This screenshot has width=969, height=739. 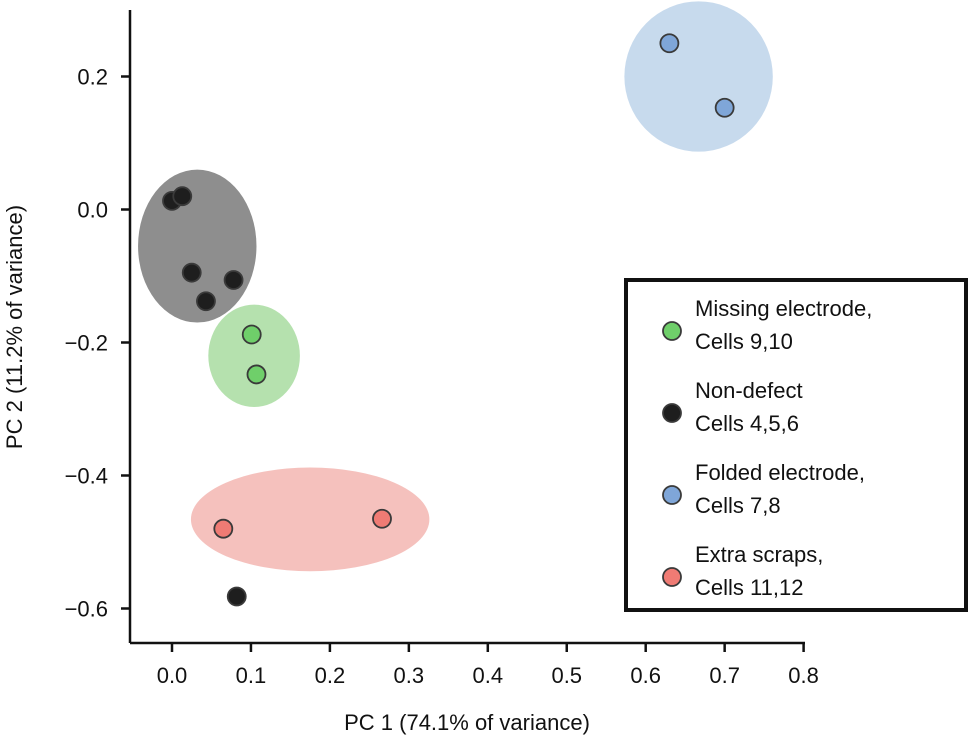 I want to click on x-tick-label: 0.4, so click(x=488, y=675).